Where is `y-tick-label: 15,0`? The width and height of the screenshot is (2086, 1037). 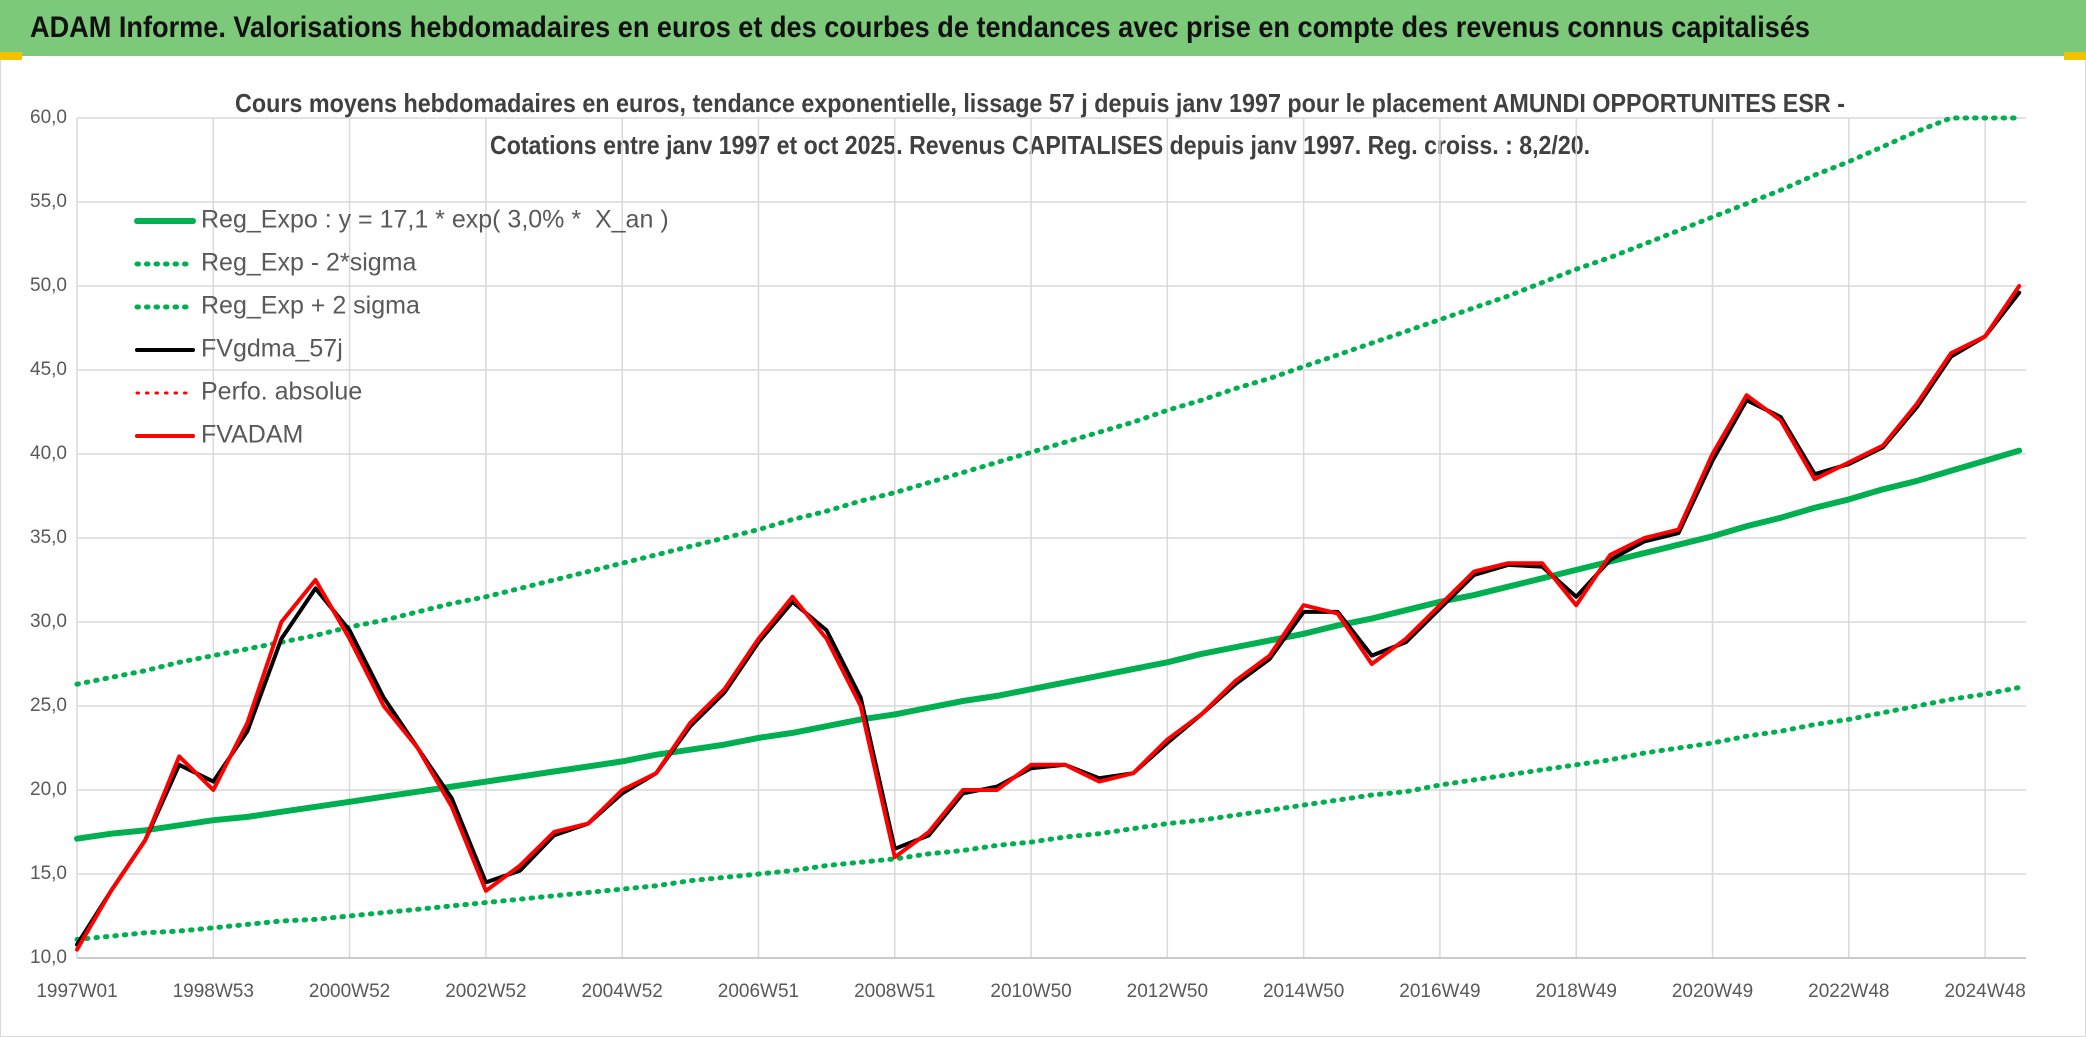
y-tick-label: 15,0 is located at coordinates (48, 873).